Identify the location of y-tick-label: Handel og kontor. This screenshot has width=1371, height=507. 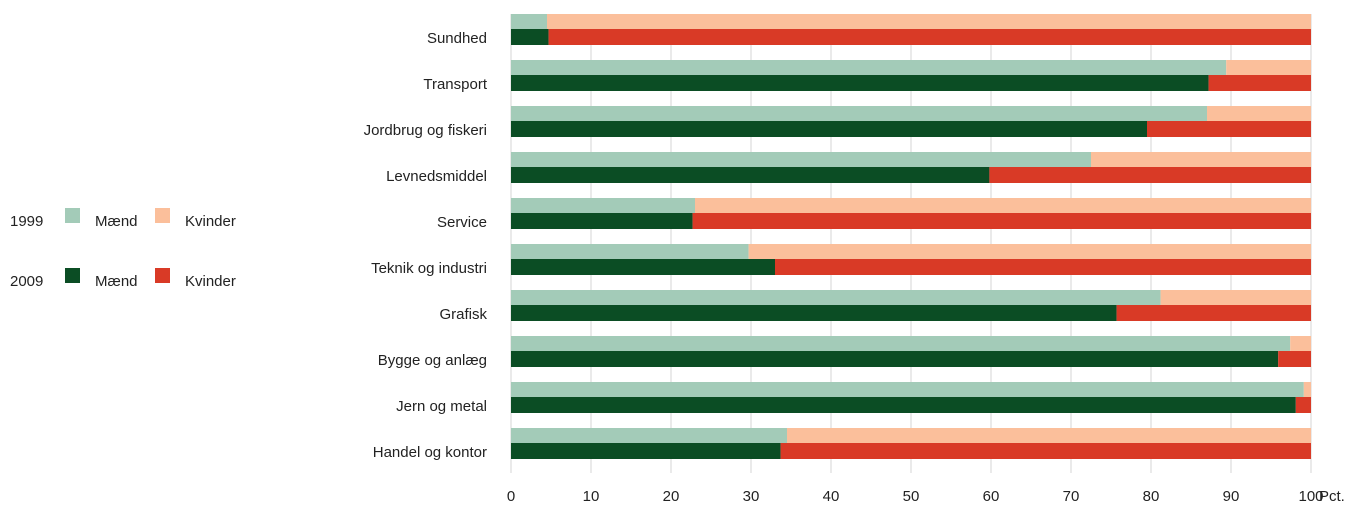
(430, 452).